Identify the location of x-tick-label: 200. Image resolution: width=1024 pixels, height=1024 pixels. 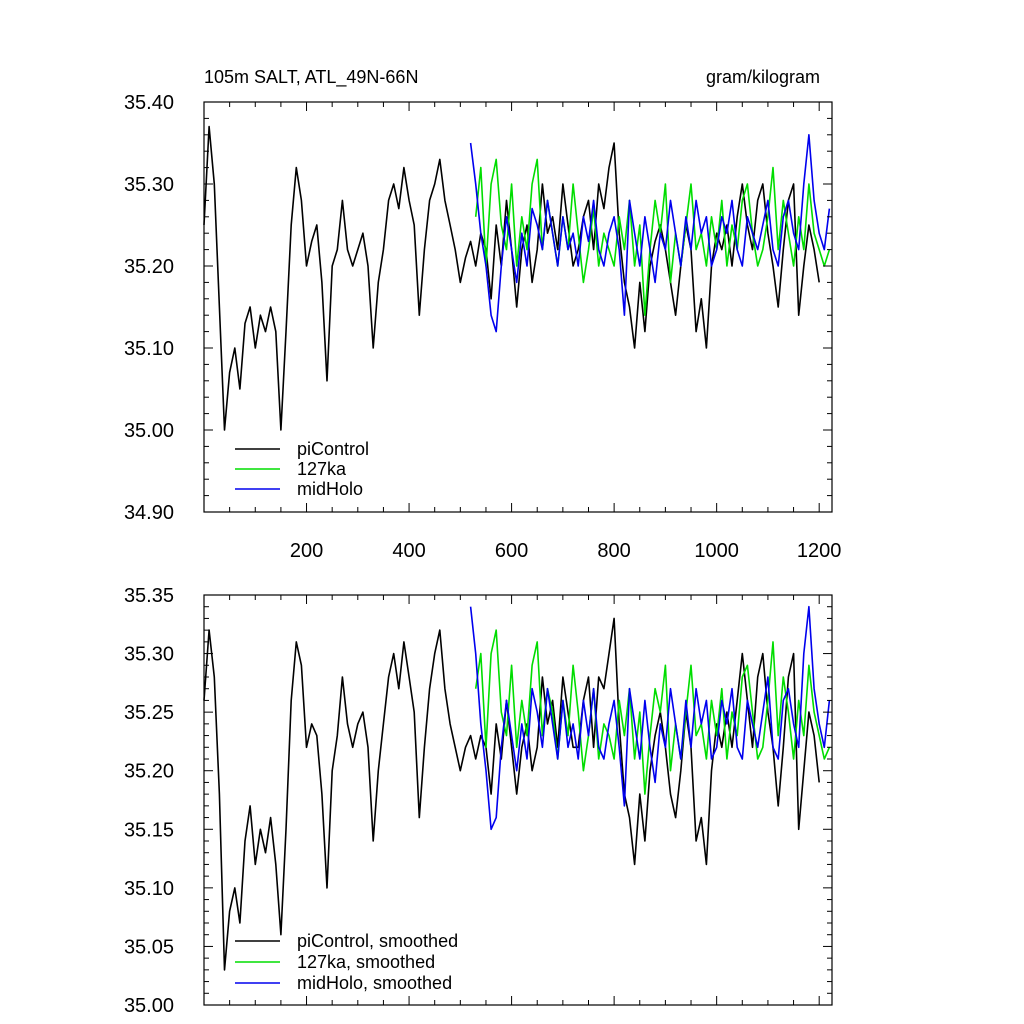
(306, 551).